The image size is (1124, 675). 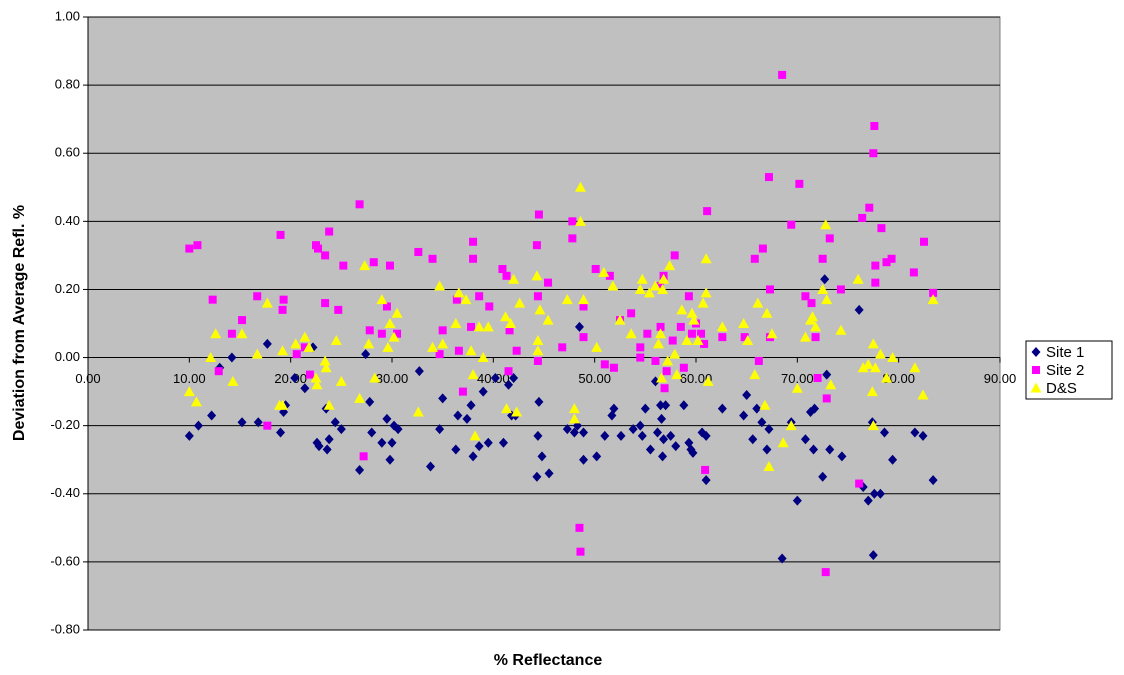 What do you see at coordinates (65, 560) in the screenshot?
I see `y-tick-label: -0.60` at bounding box center [65, 560].